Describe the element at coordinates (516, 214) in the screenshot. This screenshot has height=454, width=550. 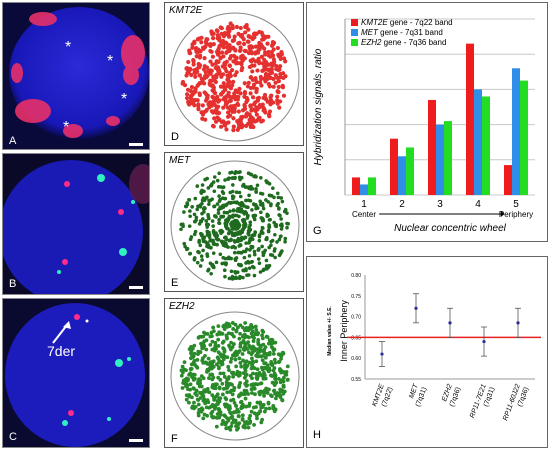
I see `x-sublabel: Periphery` at that location.